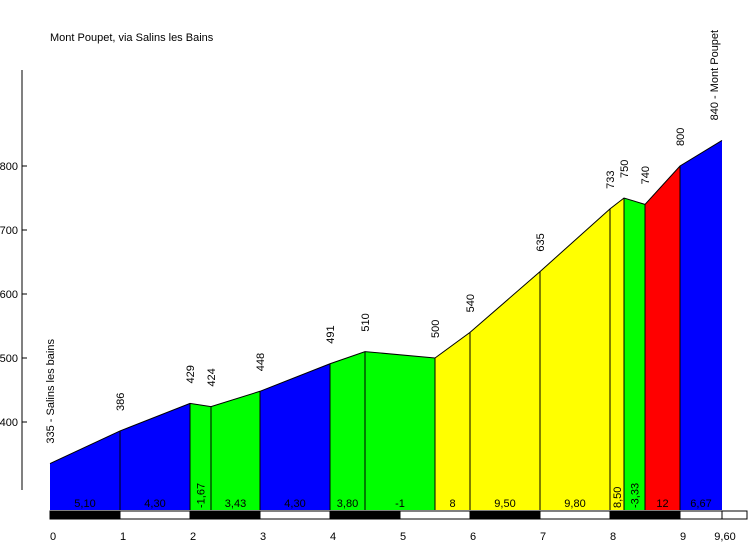 The height and width of the screenshot is (550, 750). I want to click on elevation-label: 510, so click(366, 322).